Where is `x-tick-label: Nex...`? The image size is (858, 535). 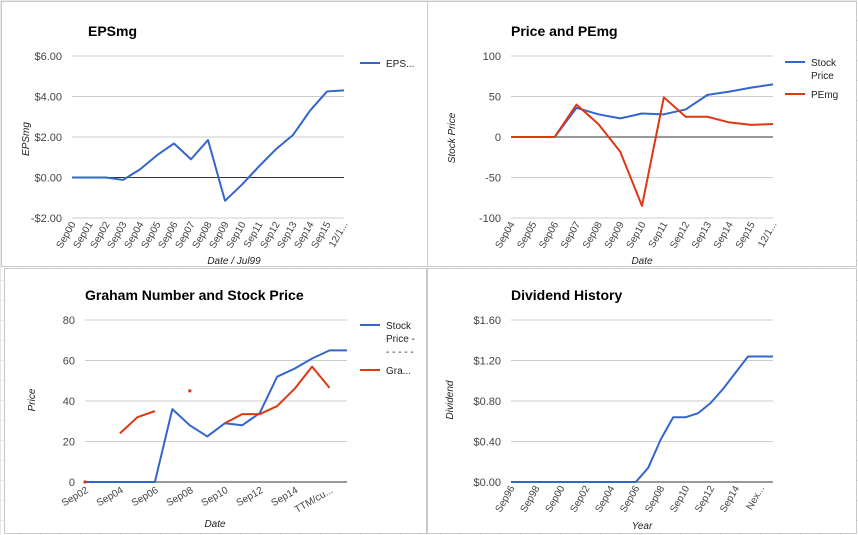
x-tick-label: Nex... is located at coordinates (756, 498).